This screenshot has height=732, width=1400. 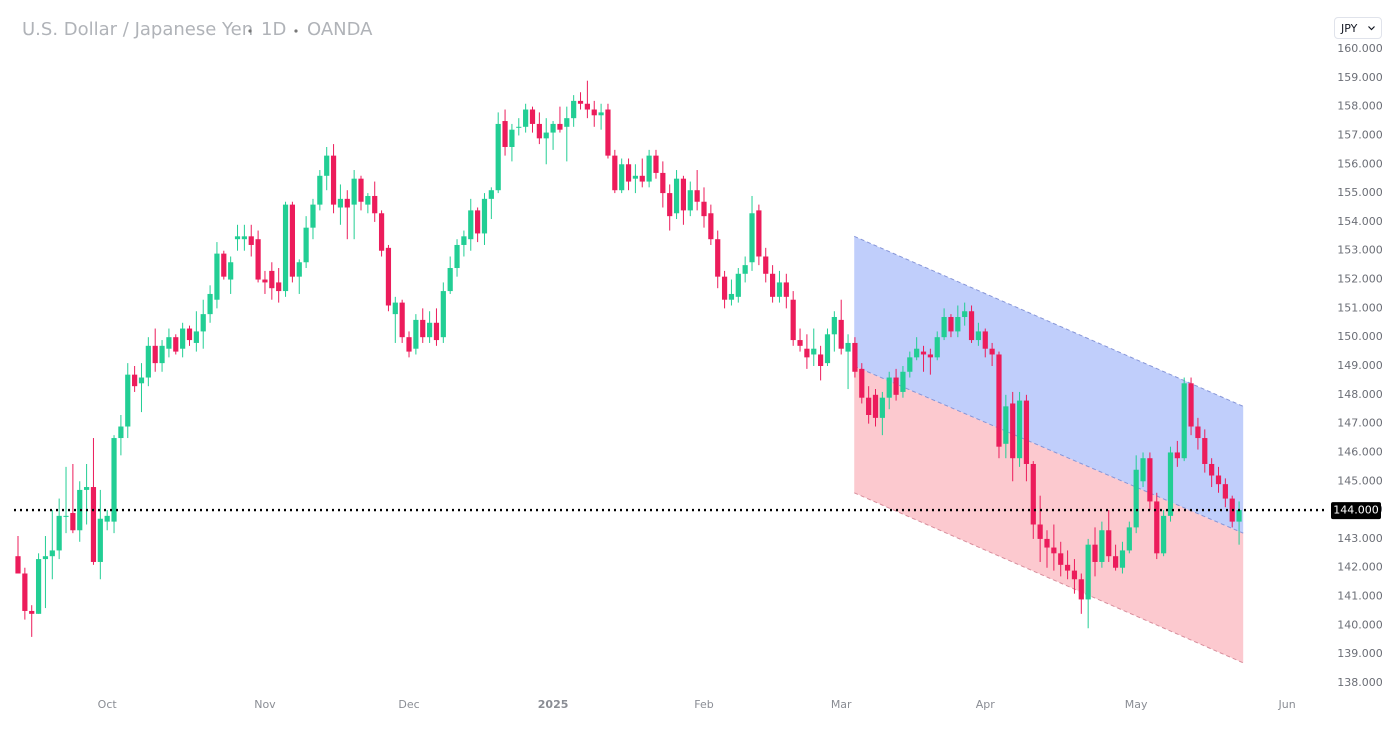 I want to click on y-tick-label: 141.000, so click(x=1360, y=596).